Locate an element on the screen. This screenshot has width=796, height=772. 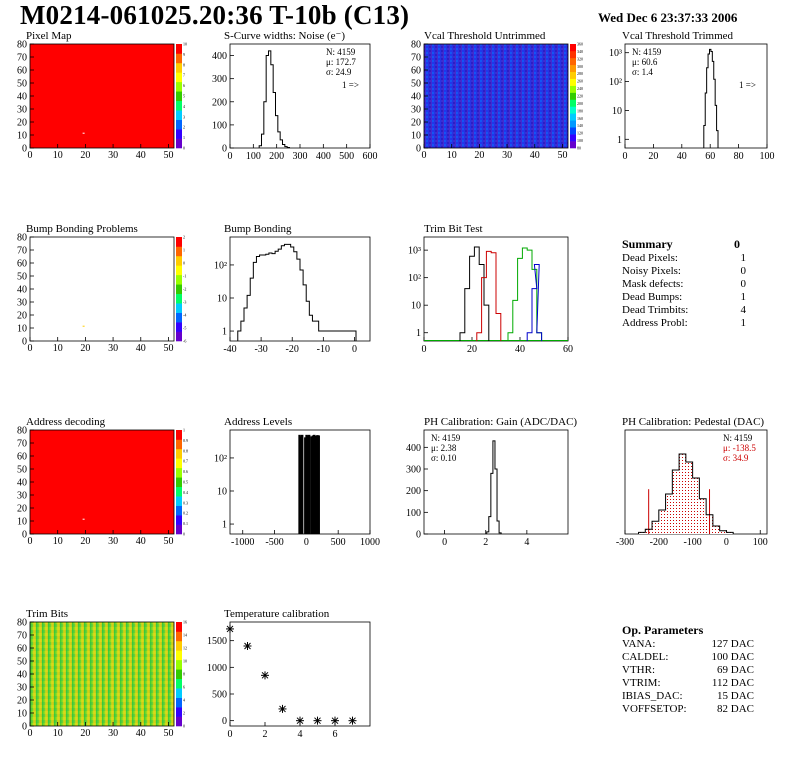
op-param-row: VANA: 127 DAC is located at coordinates (688, 644).